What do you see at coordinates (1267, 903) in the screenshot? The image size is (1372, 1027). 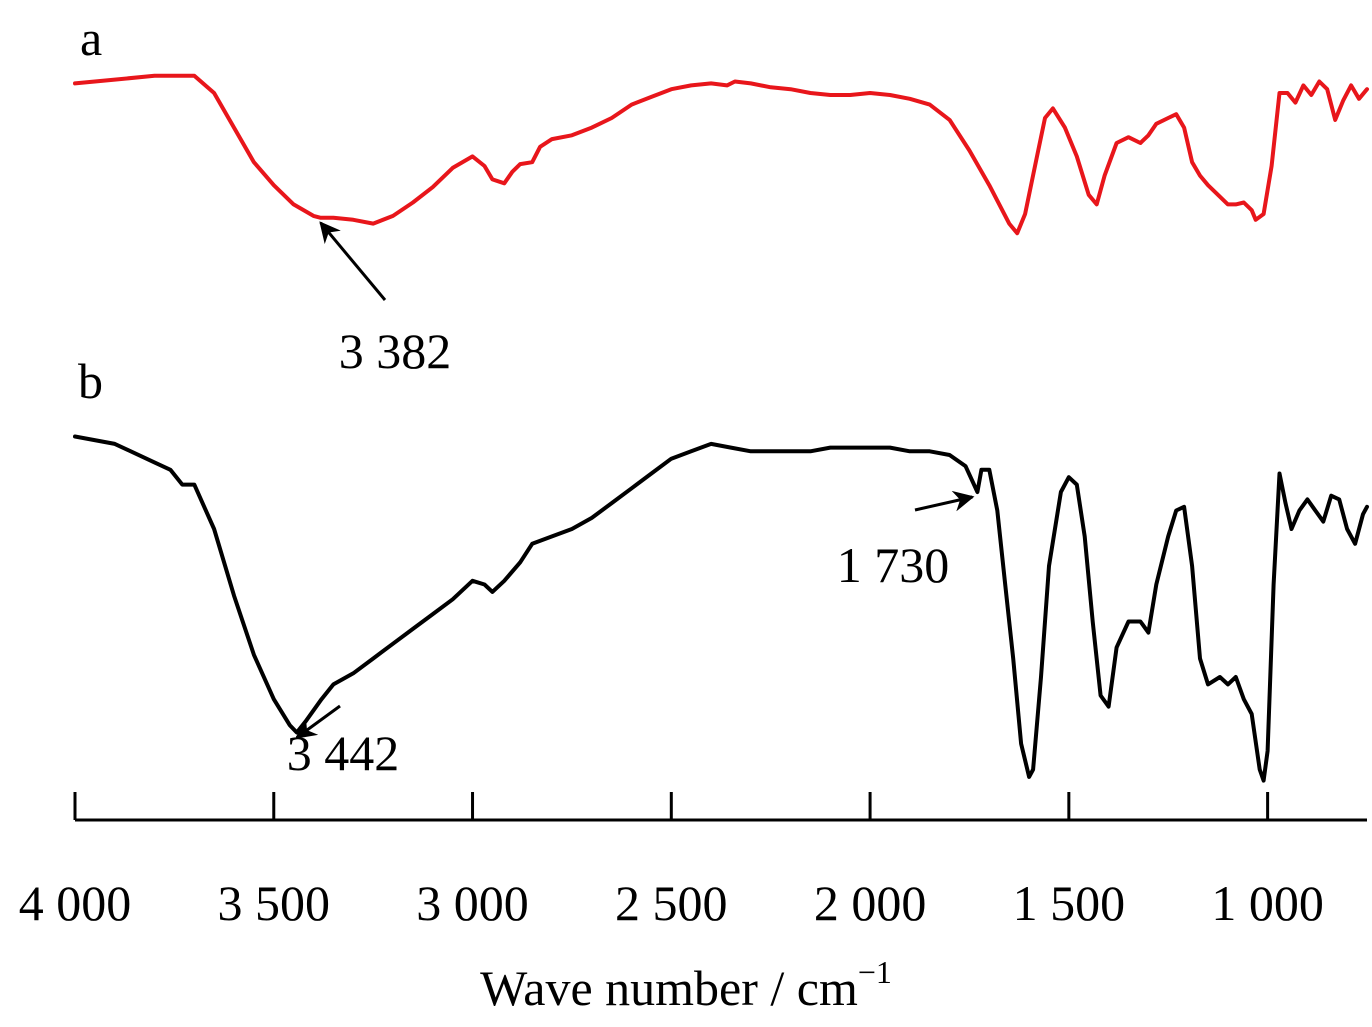 I see `x-tick-label: 1 000` at bounding box center [1267, 903].